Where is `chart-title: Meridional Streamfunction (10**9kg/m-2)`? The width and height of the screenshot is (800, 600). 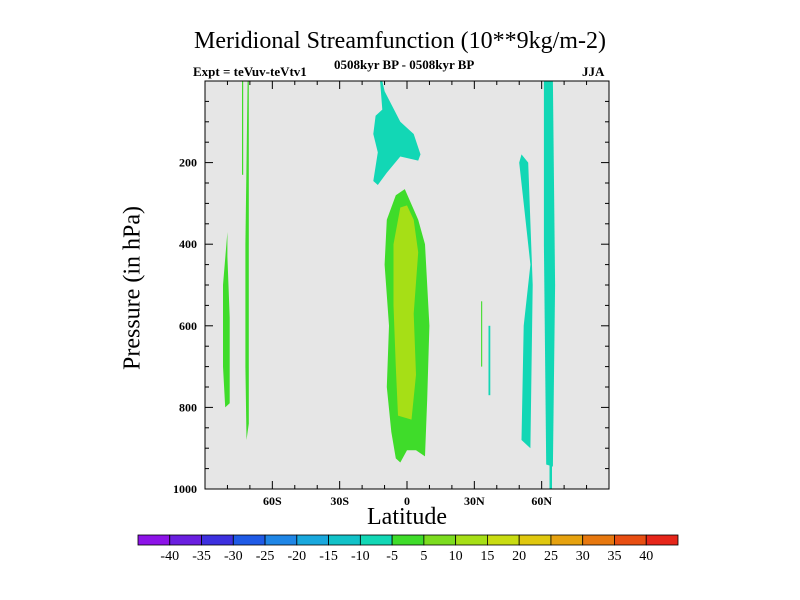 chart-title: Meridional Streamfunction (10**9kg/m-2) is located at coordinates (400, 41).